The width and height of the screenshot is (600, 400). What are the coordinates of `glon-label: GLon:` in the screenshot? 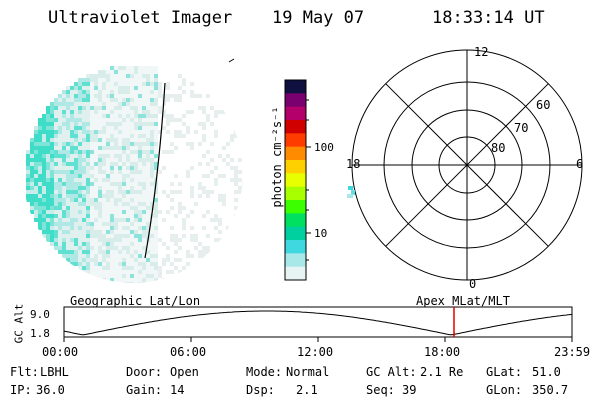 It's located at (504, 390).